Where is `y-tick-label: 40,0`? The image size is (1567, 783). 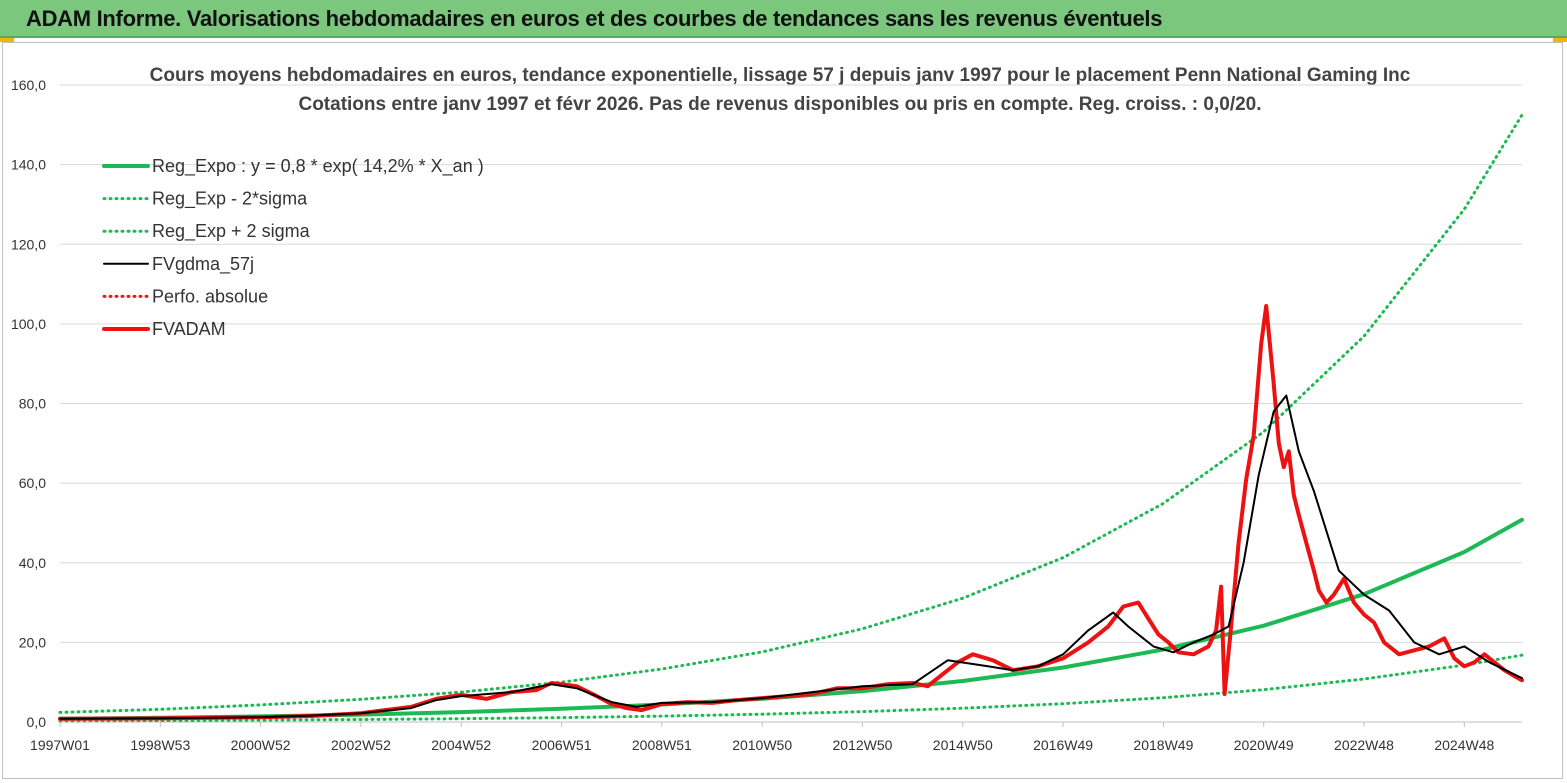 y-tick-label: 40,0 is located at coordinates (32, 563).